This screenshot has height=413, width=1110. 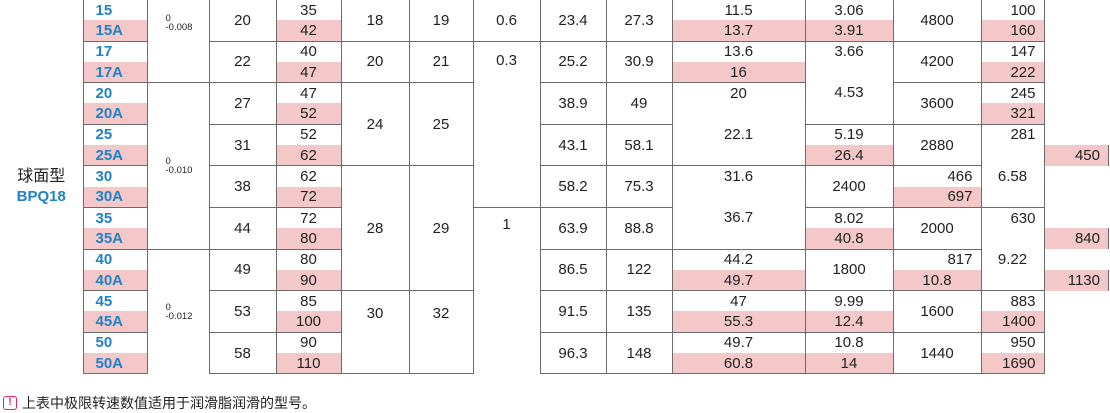 I want to click on cell-c11: 147, so click(x=1012, y=51).